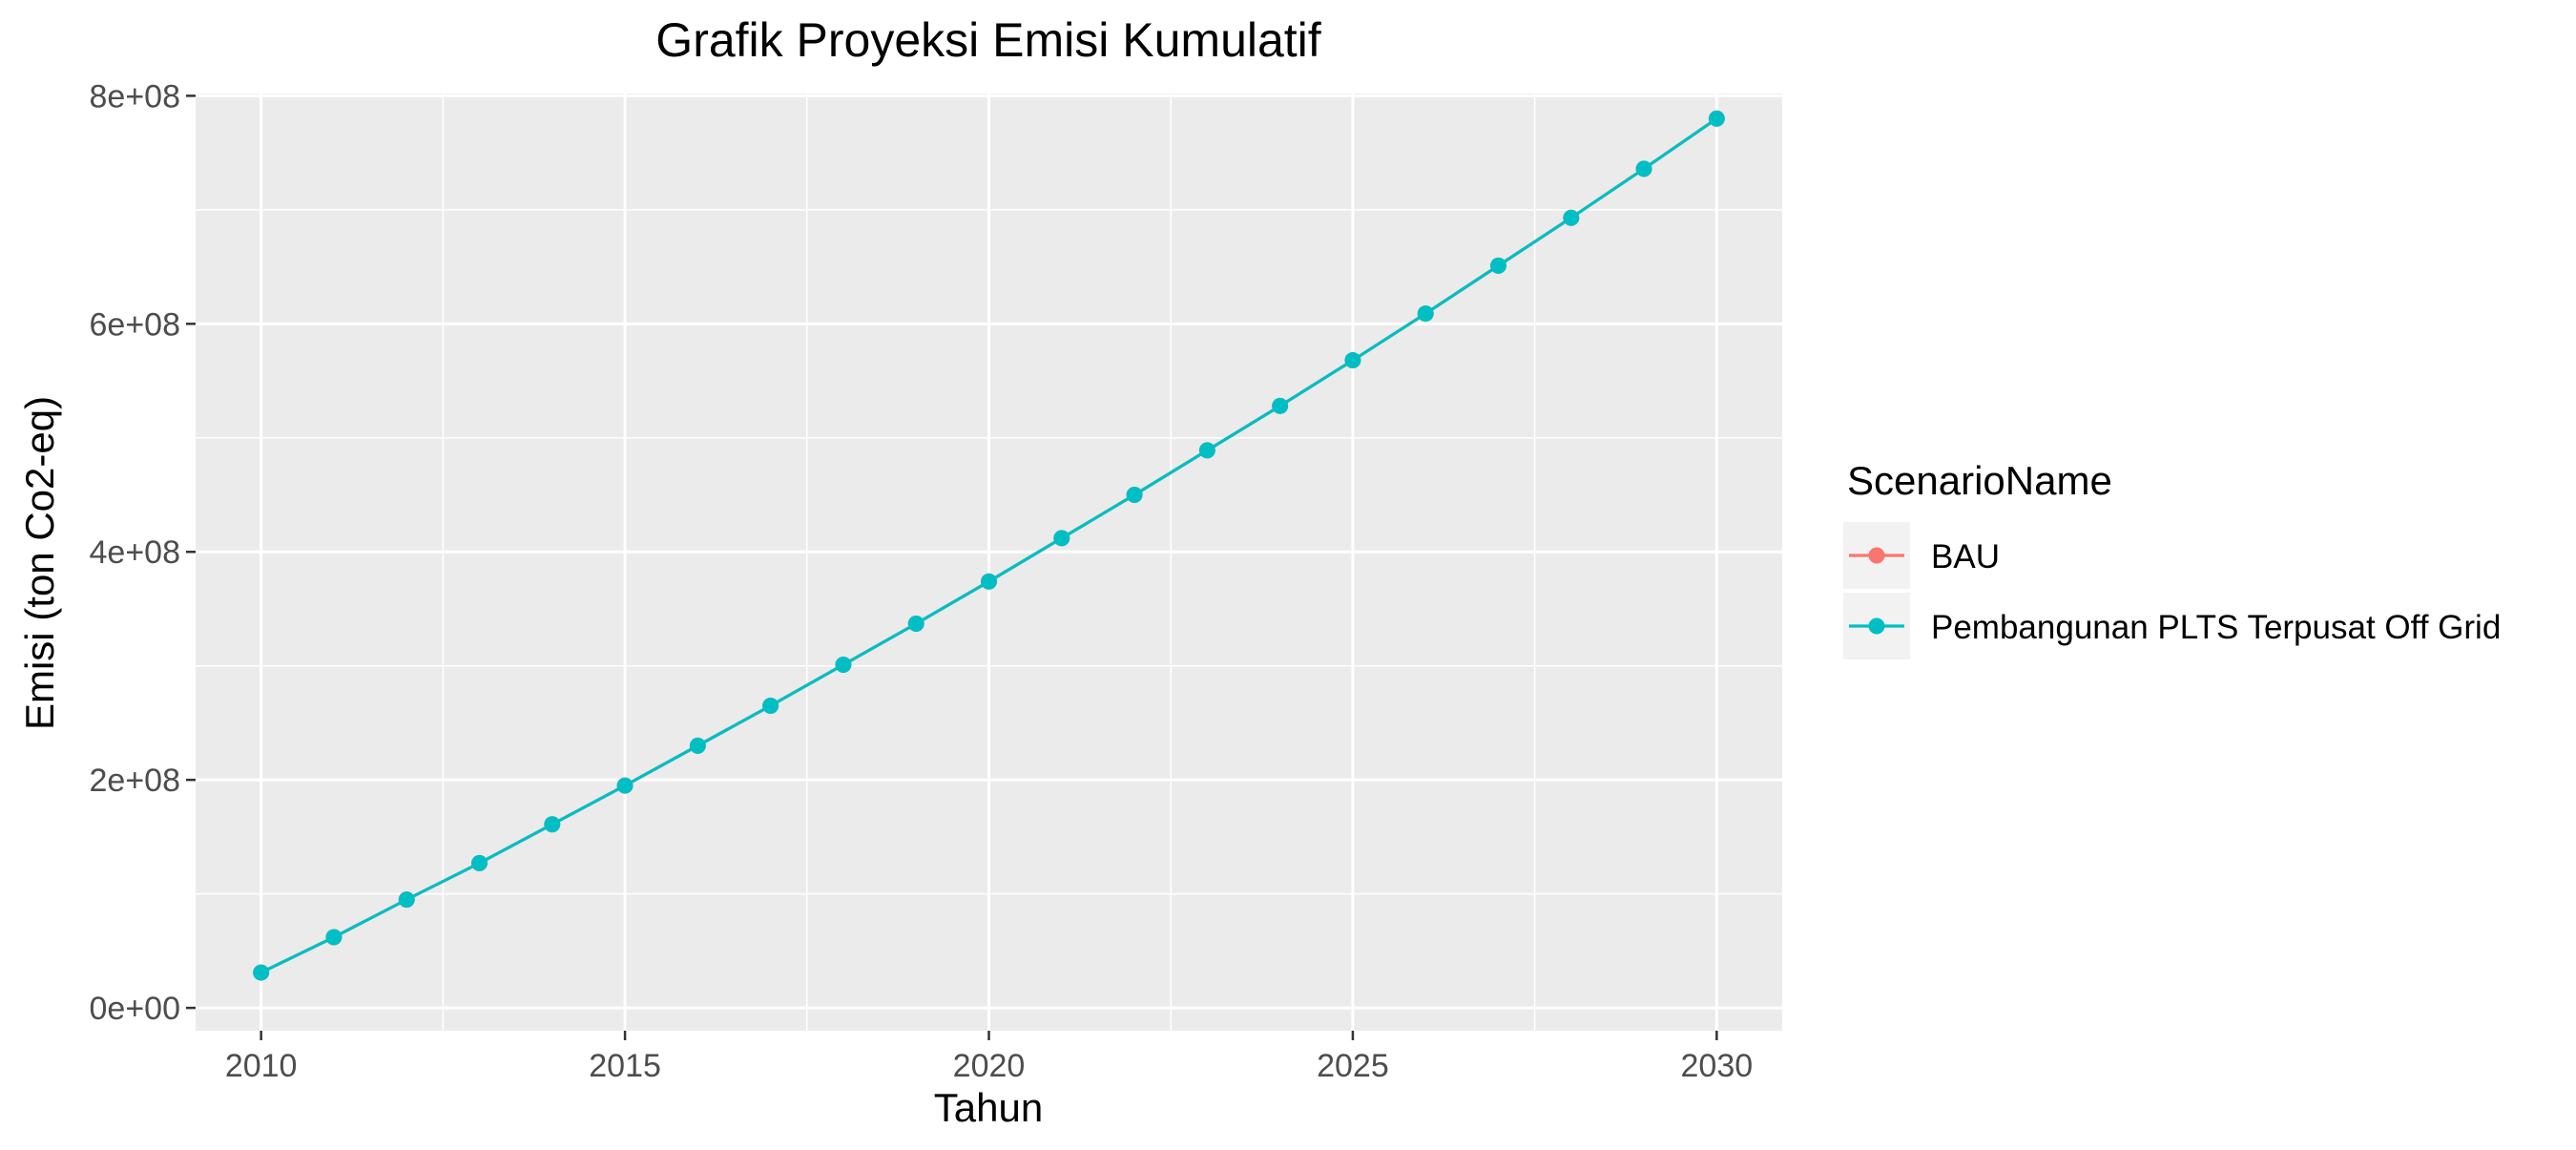  Describe the element at coordinates (1921, 555) in the screenshot. I see `legend-item: BAU` at that location.